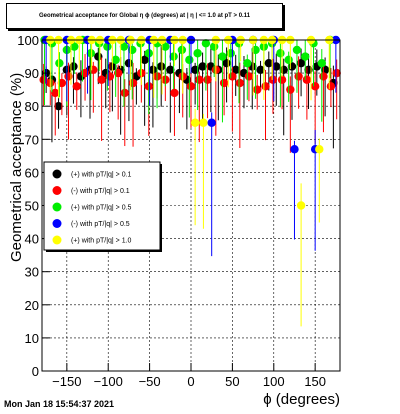  What do you see at coordinates (32, 305) in the screenshot?
I see `y-tick-label-2: 20` at bounding box center [32, 305].